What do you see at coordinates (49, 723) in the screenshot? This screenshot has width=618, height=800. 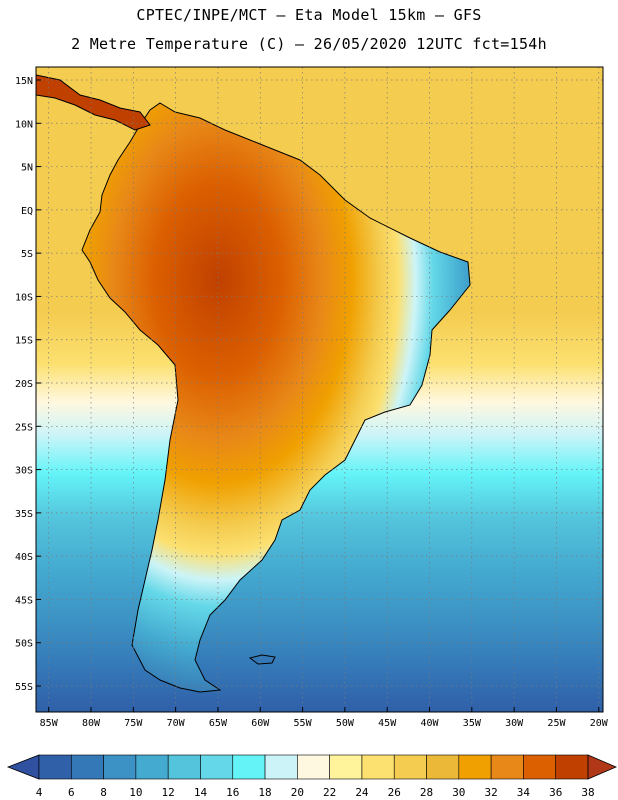 I see `lon-label: 85W` at bounding box center [49, 723].